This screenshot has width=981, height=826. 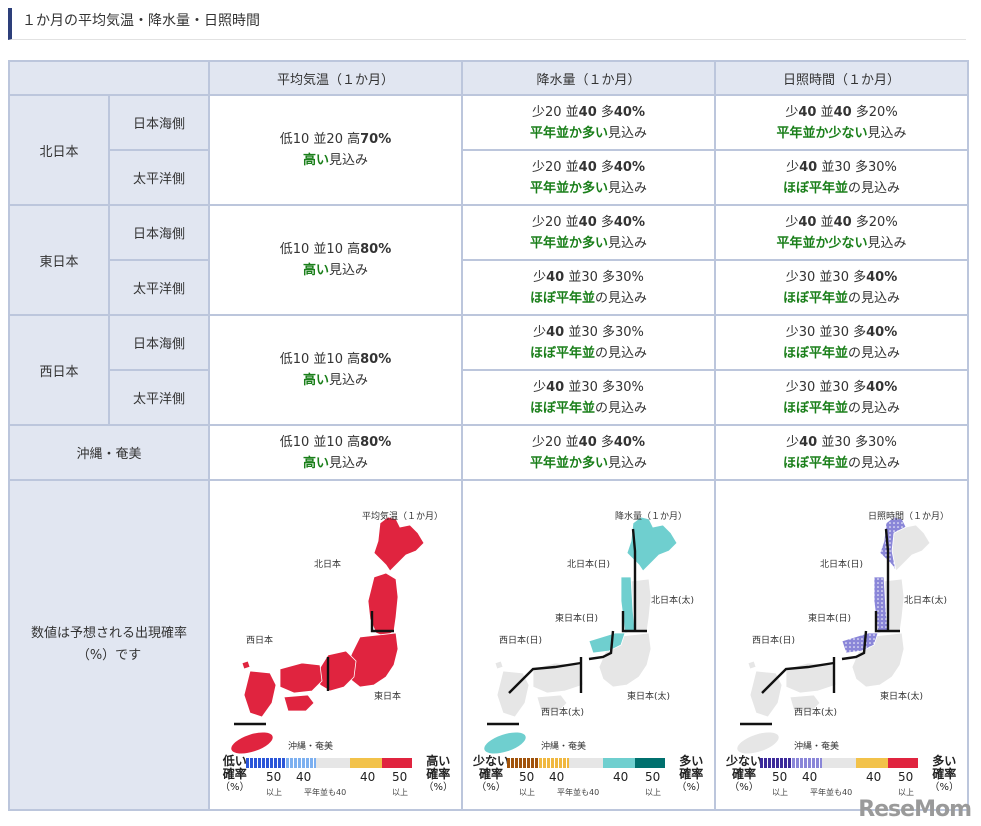 What do you see at coordinates (902, 697) in the screenshot?
I see `sun-label-east-pac: 東日本(太)` at bounding box center [902, 697].